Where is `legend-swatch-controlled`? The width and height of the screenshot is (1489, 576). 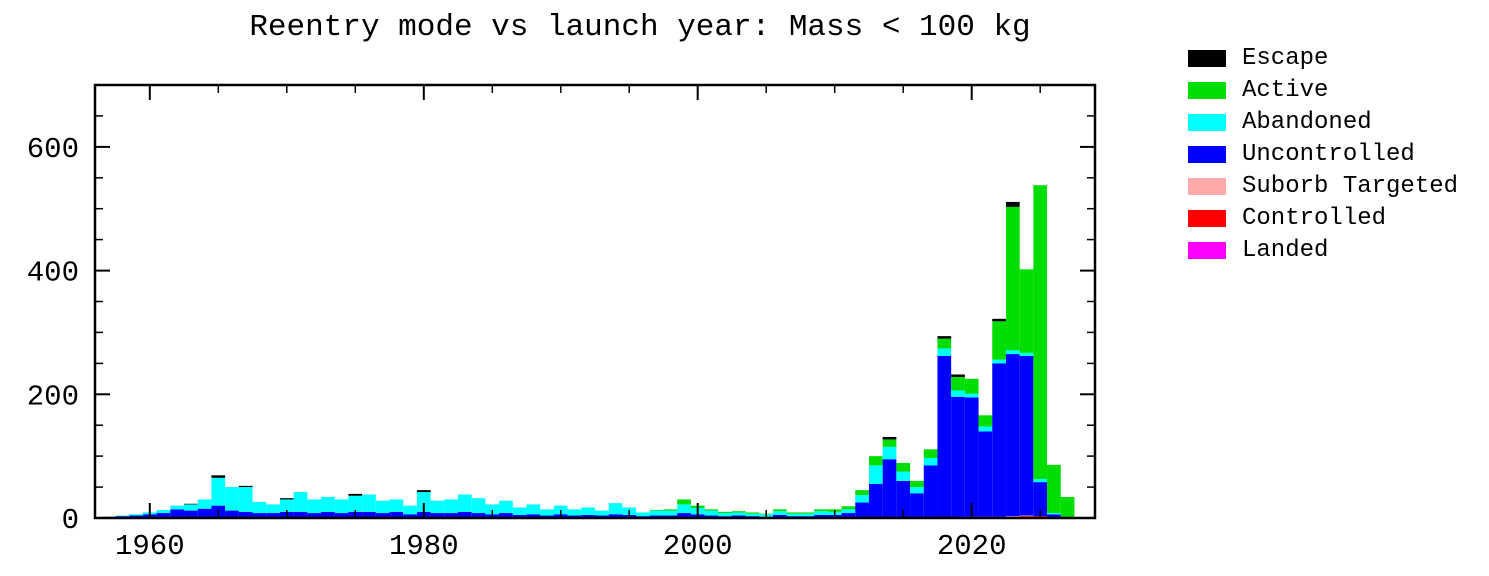
legend-swatch-controlled is located at coordinates (1207, 218).